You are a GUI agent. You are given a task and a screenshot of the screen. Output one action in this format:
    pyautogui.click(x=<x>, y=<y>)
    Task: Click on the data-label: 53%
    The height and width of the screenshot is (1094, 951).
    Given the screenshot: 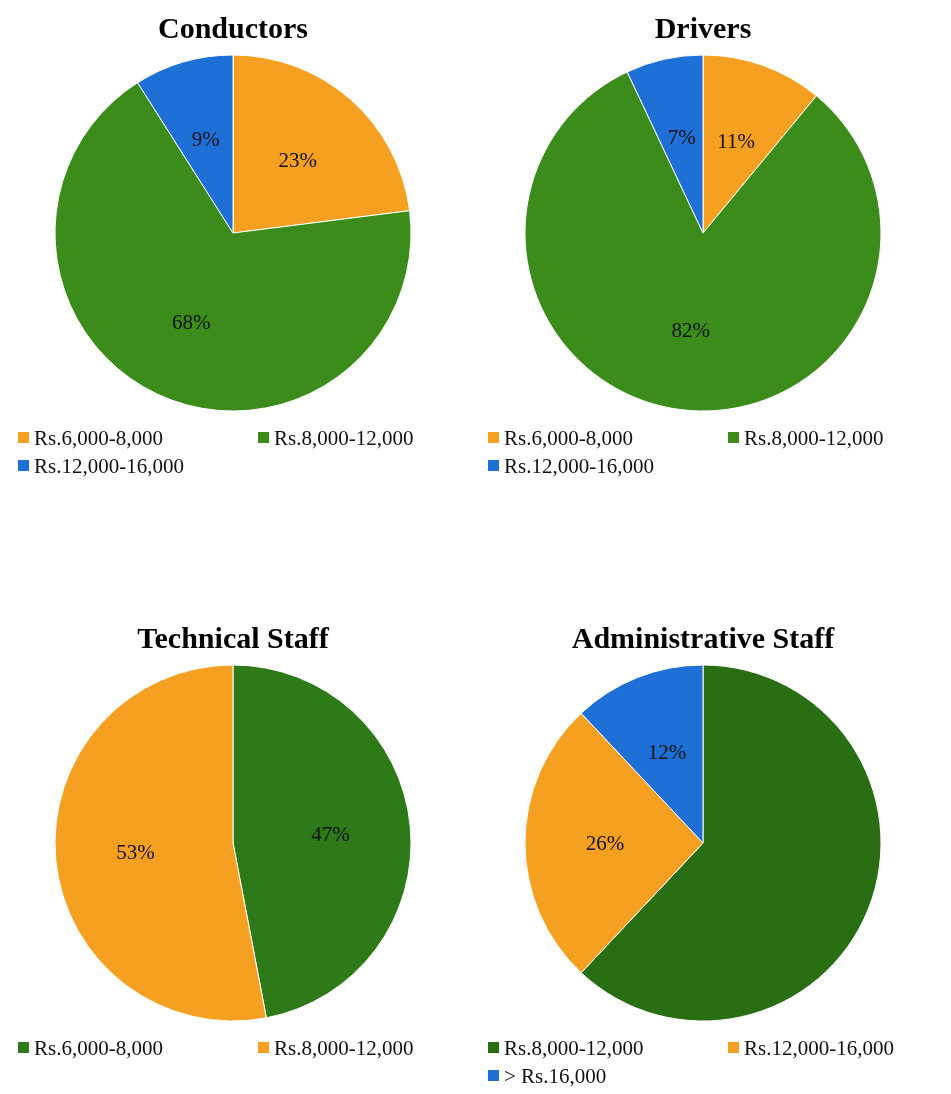 What is the action you would take?
    pyautogui.click(x=135, y=852)
    